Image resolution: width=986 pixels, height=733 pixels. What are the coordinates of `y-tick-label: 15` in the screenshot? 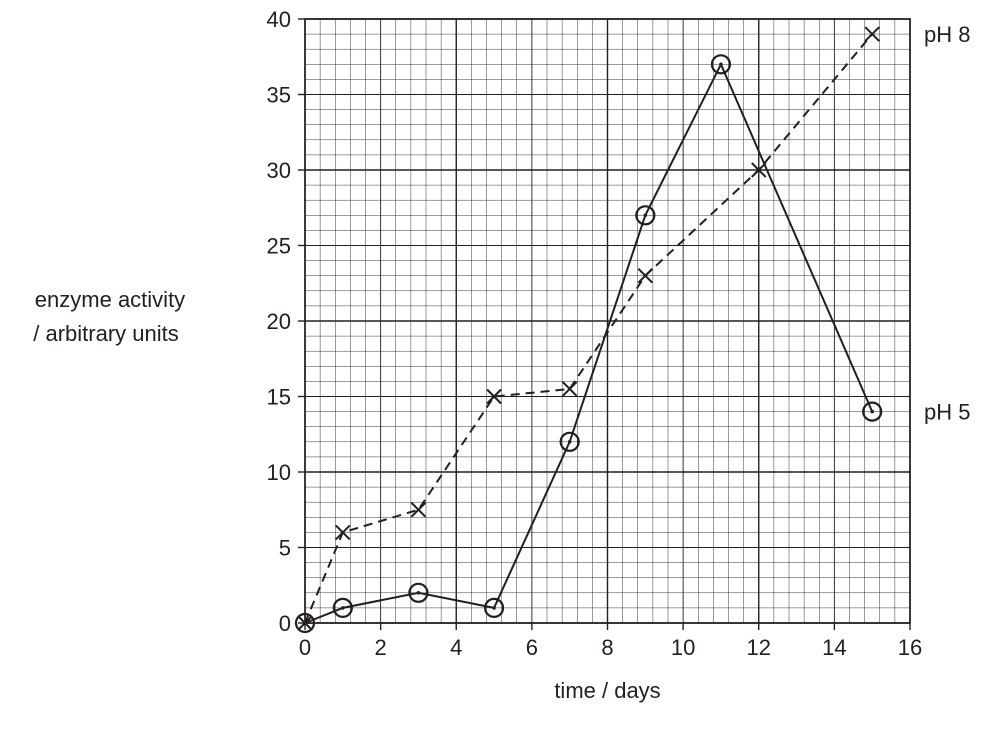 It's located at (279, 397).